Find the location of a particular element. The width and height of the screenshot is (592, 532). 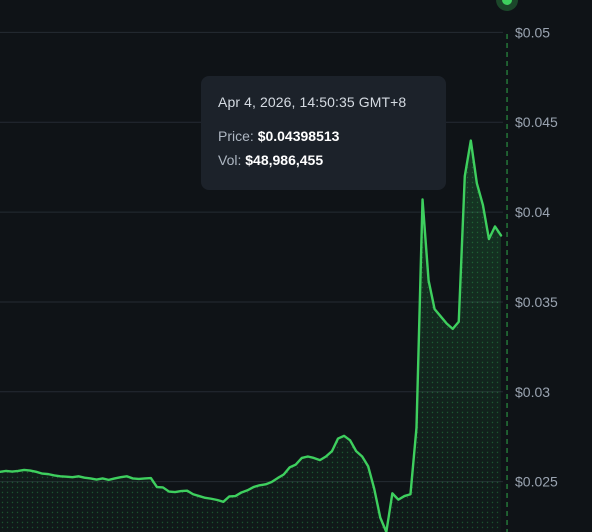

y-tick-label: $0.035 is located at coordinates (536, 302).